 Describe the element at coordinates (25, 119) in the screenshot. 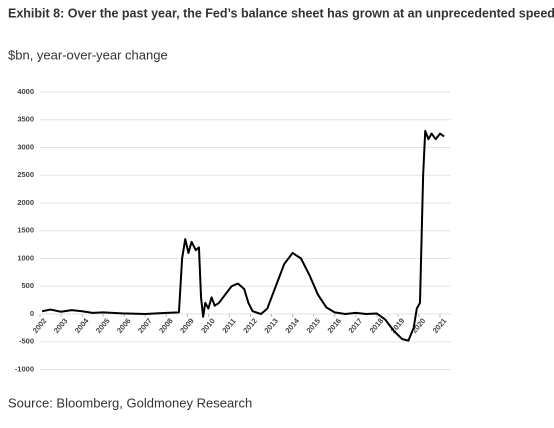

I see `y-tick-label: 3500` at that location.